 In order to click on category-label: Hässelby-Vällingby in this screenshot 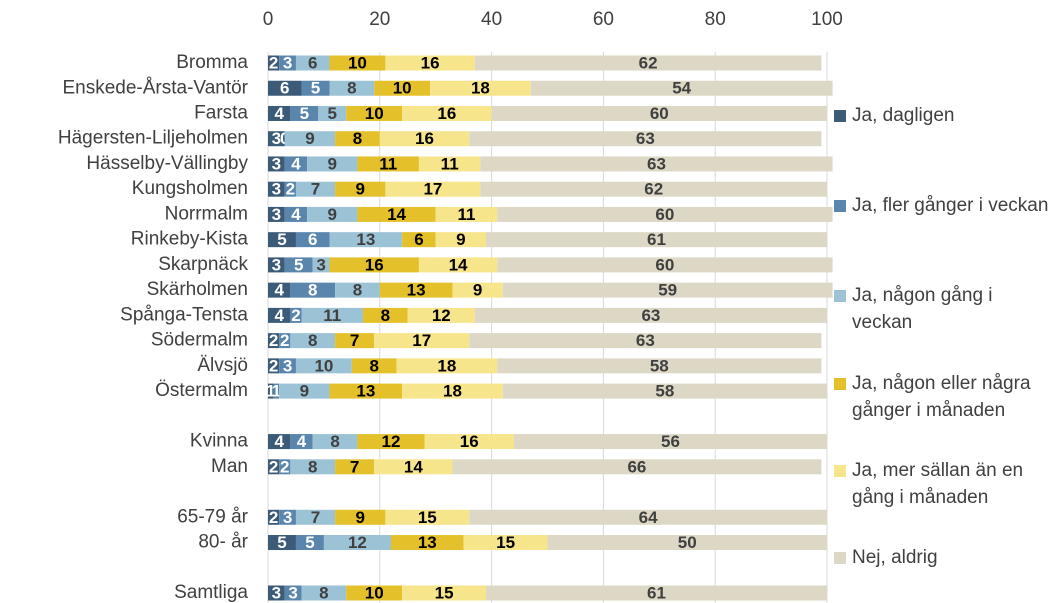, I will do `click(167, 163)`.